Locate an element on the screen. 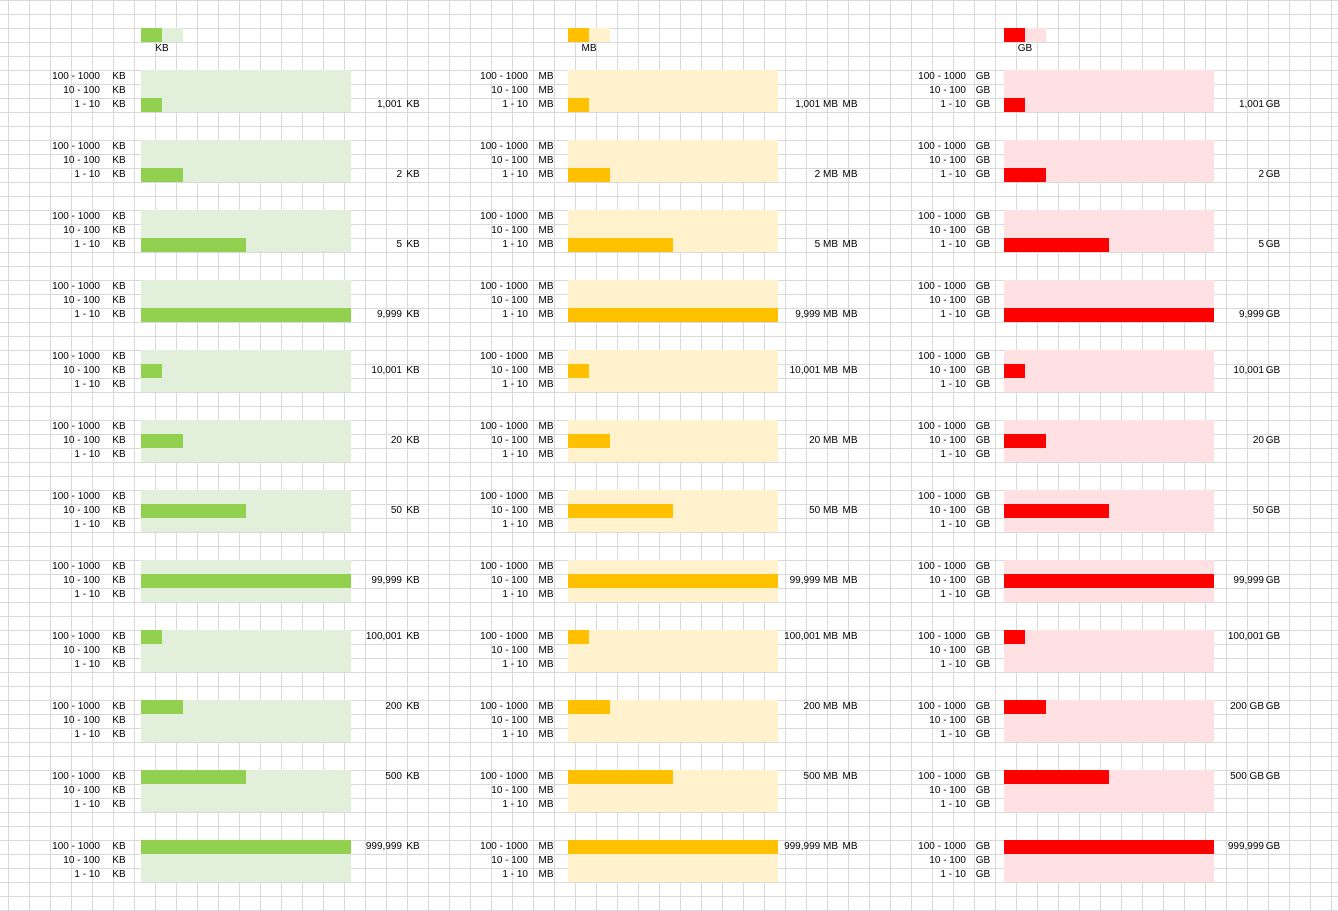  legend-label-mb: MB is located at coordinates (589, 48).